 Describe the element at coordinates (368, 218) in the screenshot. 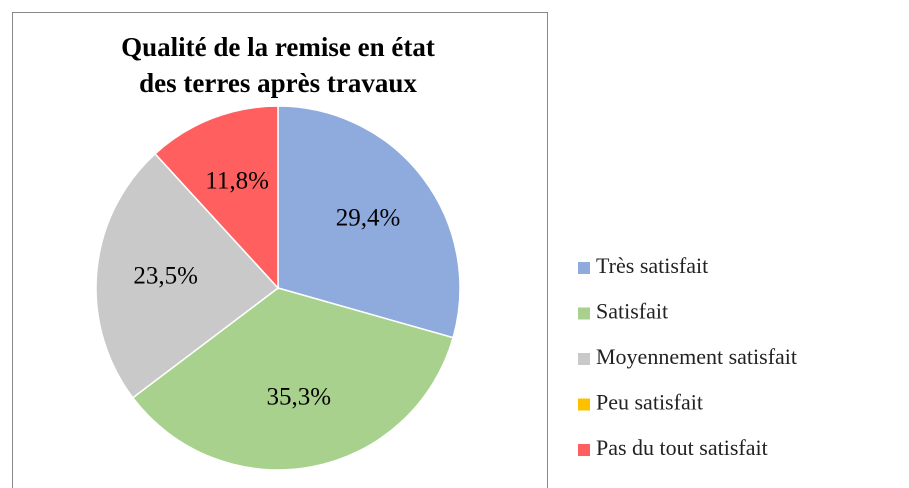

I see `data-label: 29,4%` at that location.